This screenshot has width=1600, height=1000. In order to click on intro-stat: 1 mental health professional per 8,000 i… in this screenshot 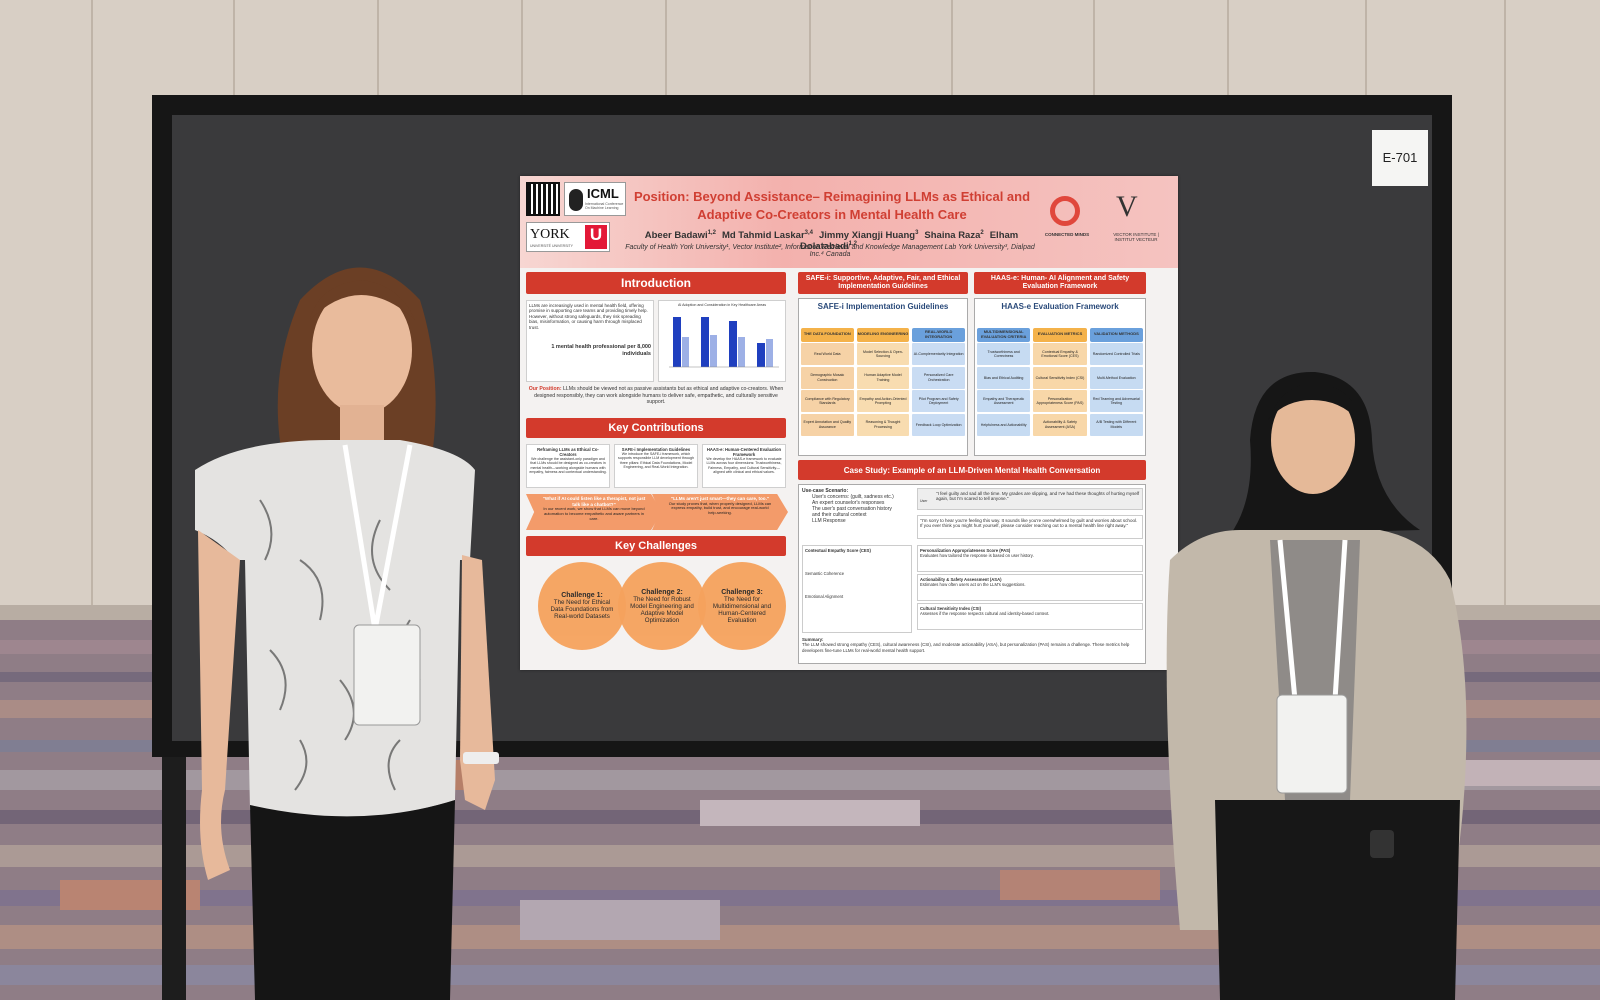, I will do `click(601, 350)`.